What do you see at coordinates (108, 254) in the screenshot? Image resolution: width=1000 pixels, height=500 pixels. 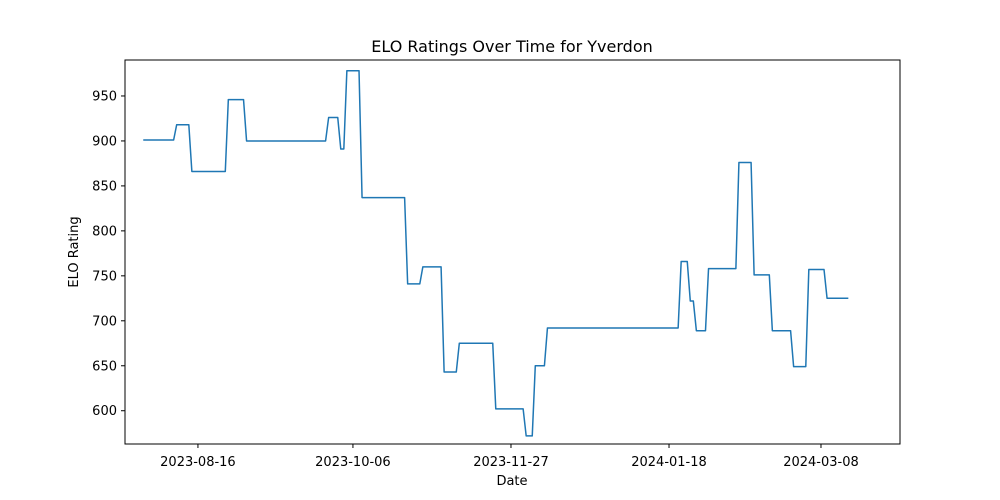 I see `y-axis: 600 650 700 750 800 850 900 950` at bounding box center [108, 254].